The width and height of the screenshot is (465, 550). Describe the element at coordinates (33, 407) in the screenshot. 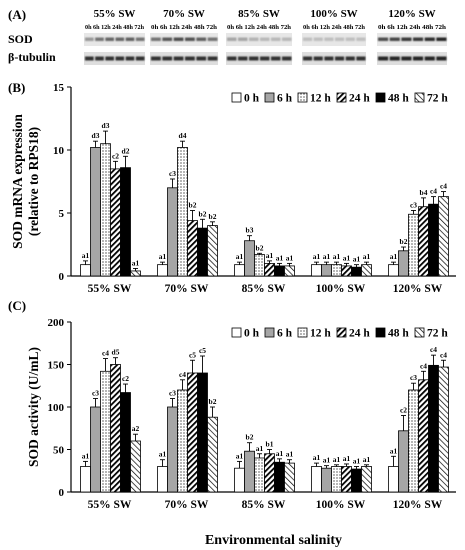

I see `y-axis-label: SOD activity (U/mL)` at that location.